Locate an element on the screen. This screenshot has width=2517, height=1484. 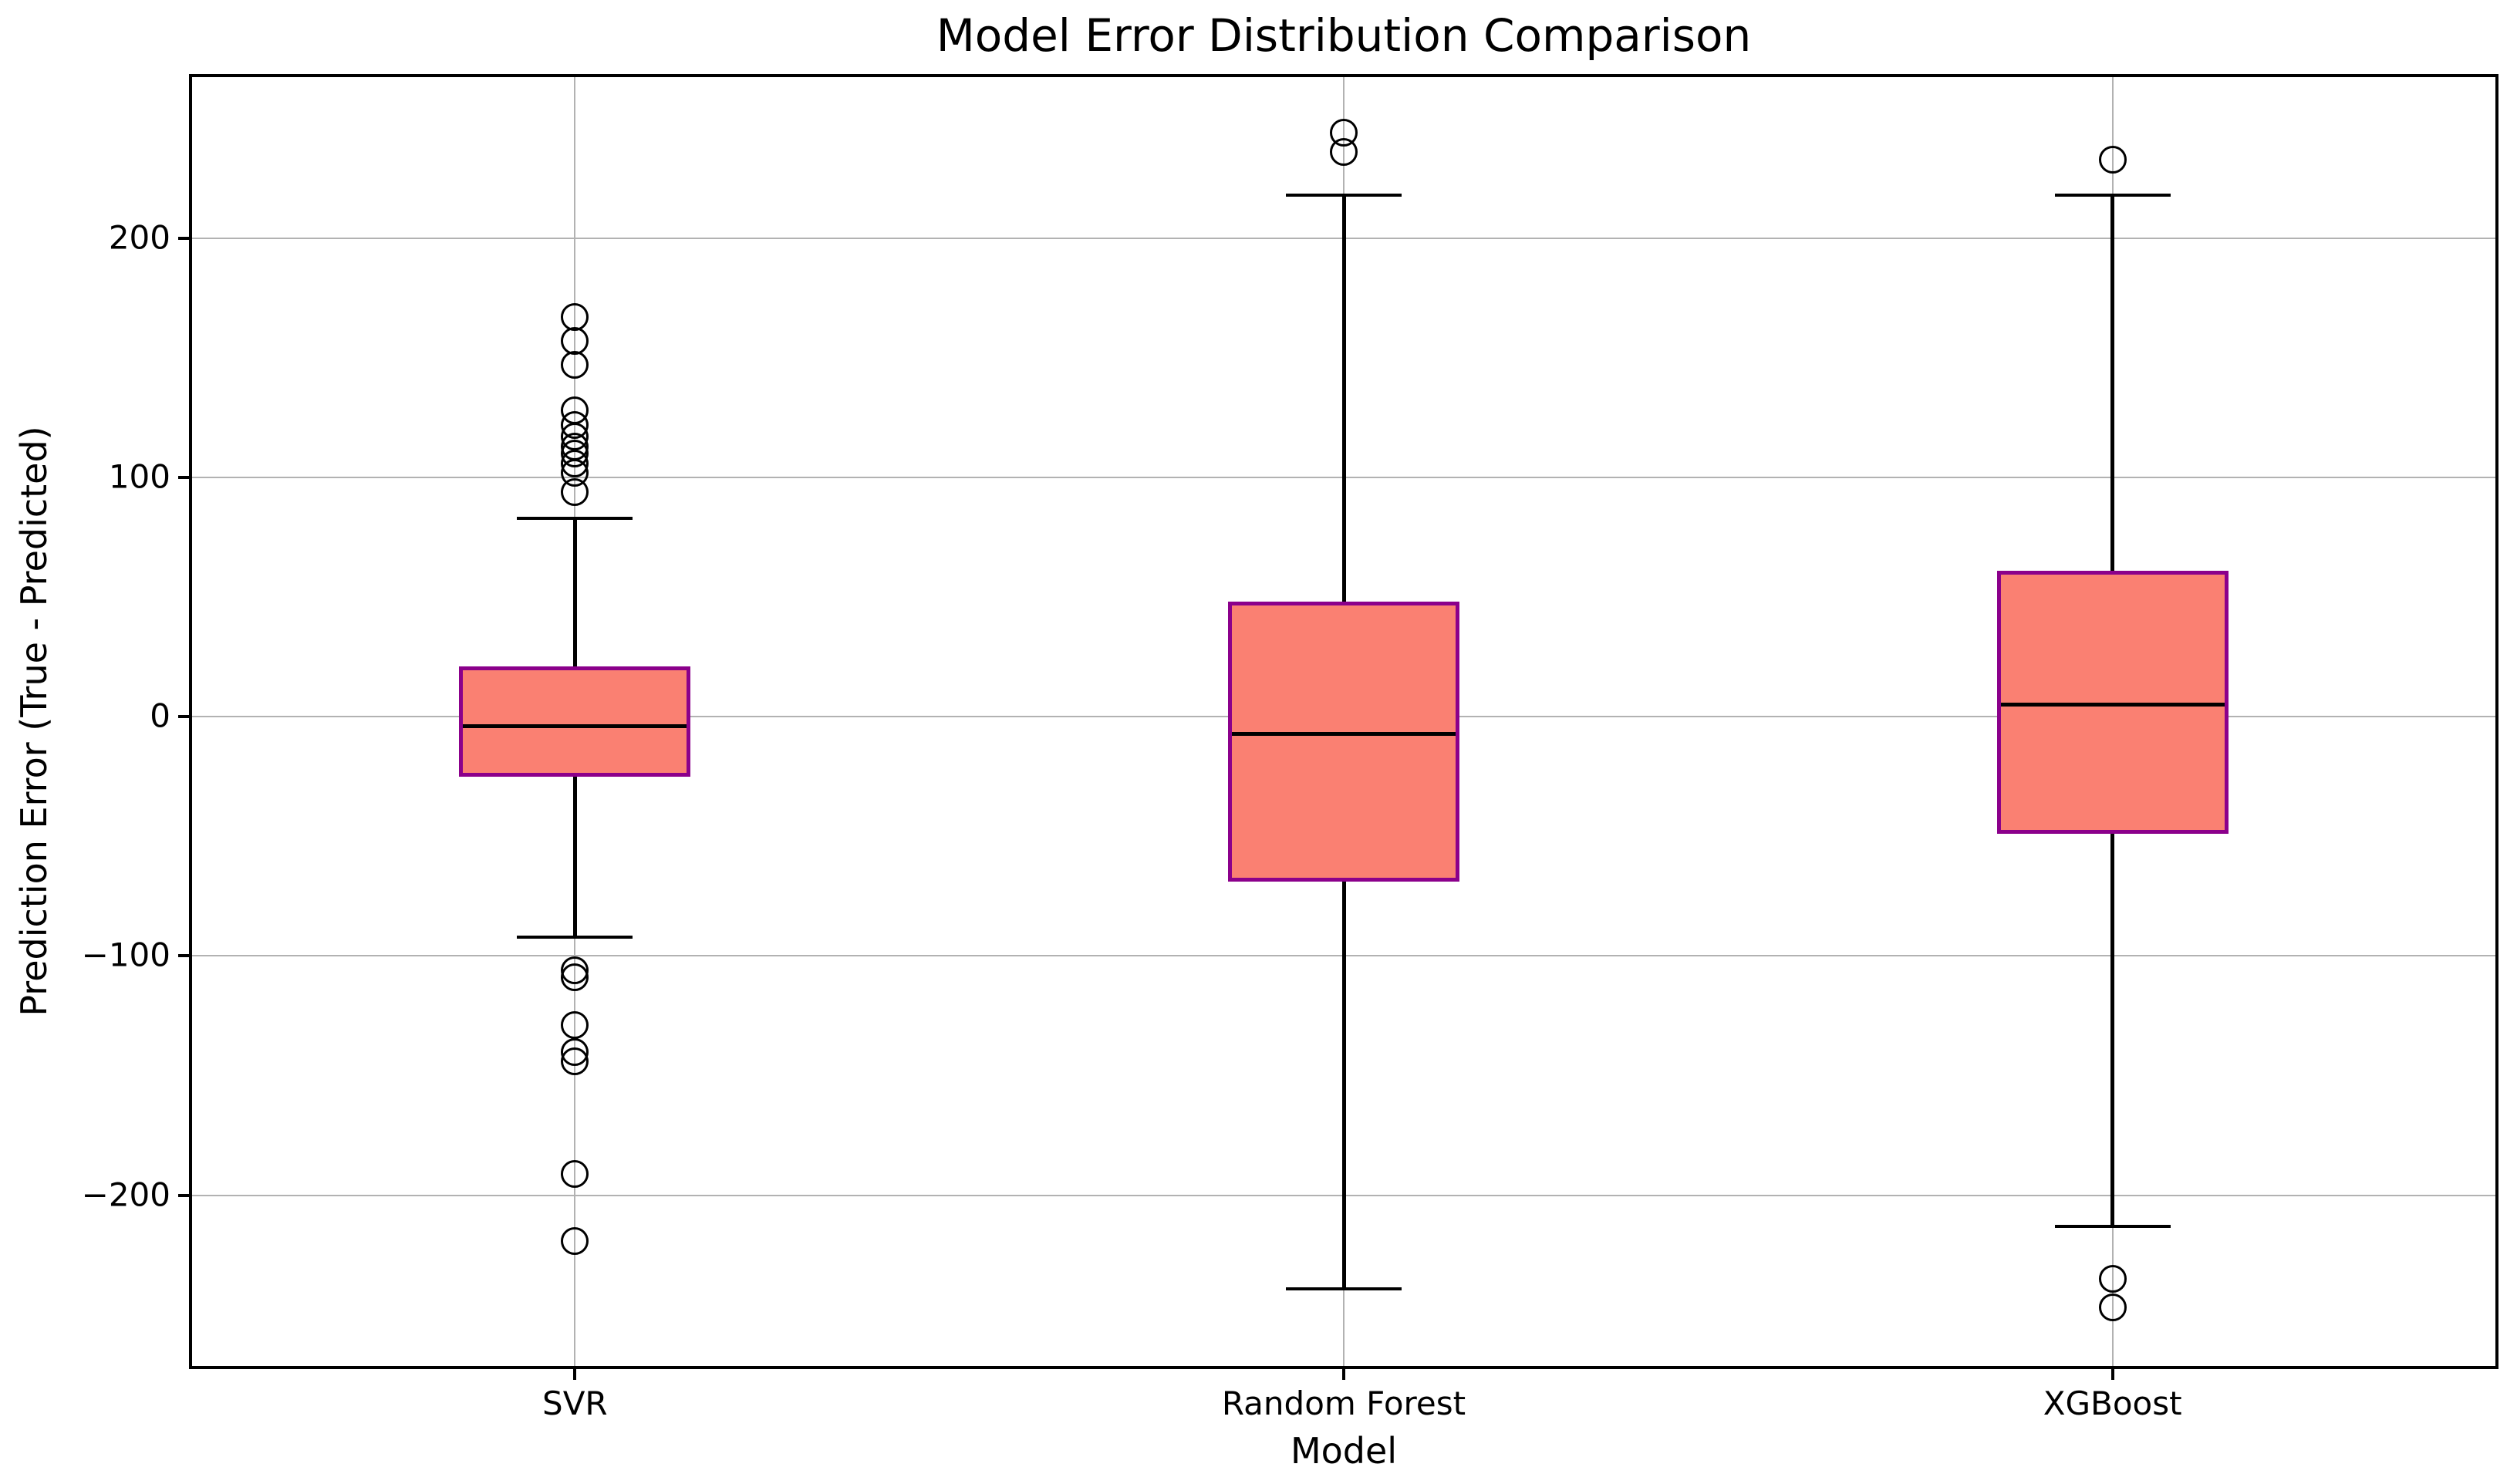
x-axis-label: Model is located at coordinates (1344, 1451).